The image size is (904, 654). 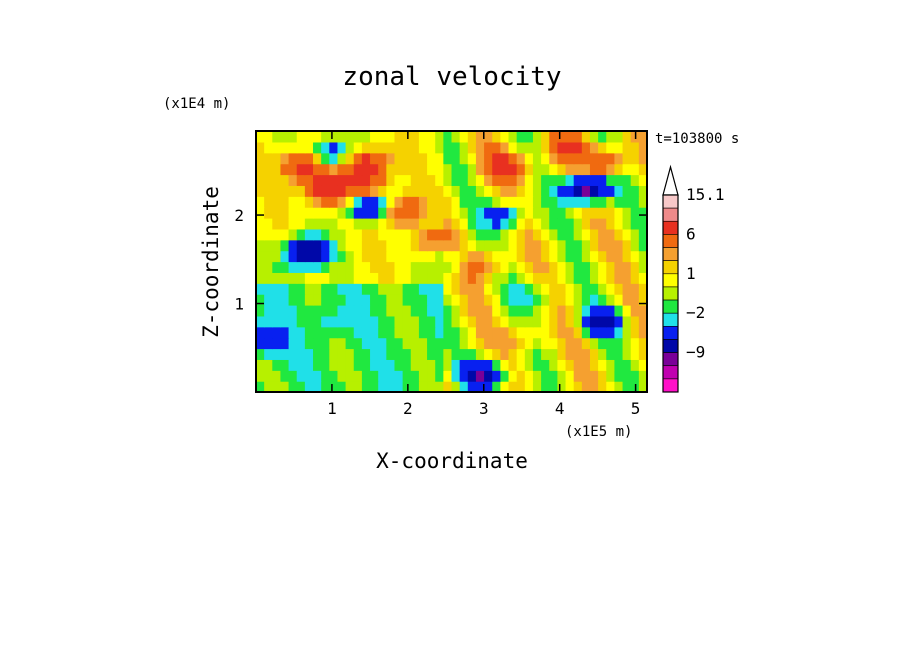 What do you see at coordinates (408, 408) in the screenshot?
I see `x-tick-label: 2` at bounding box center [408, 408].